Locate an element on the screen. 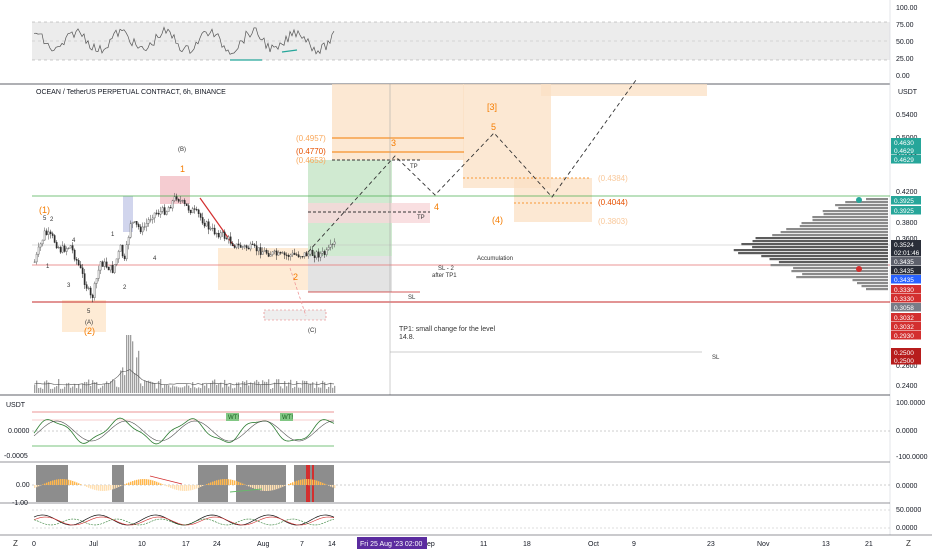 The height and width of the screenshot is (550, 932). time-axis-label: 10 is located at coordinates (142, 544).